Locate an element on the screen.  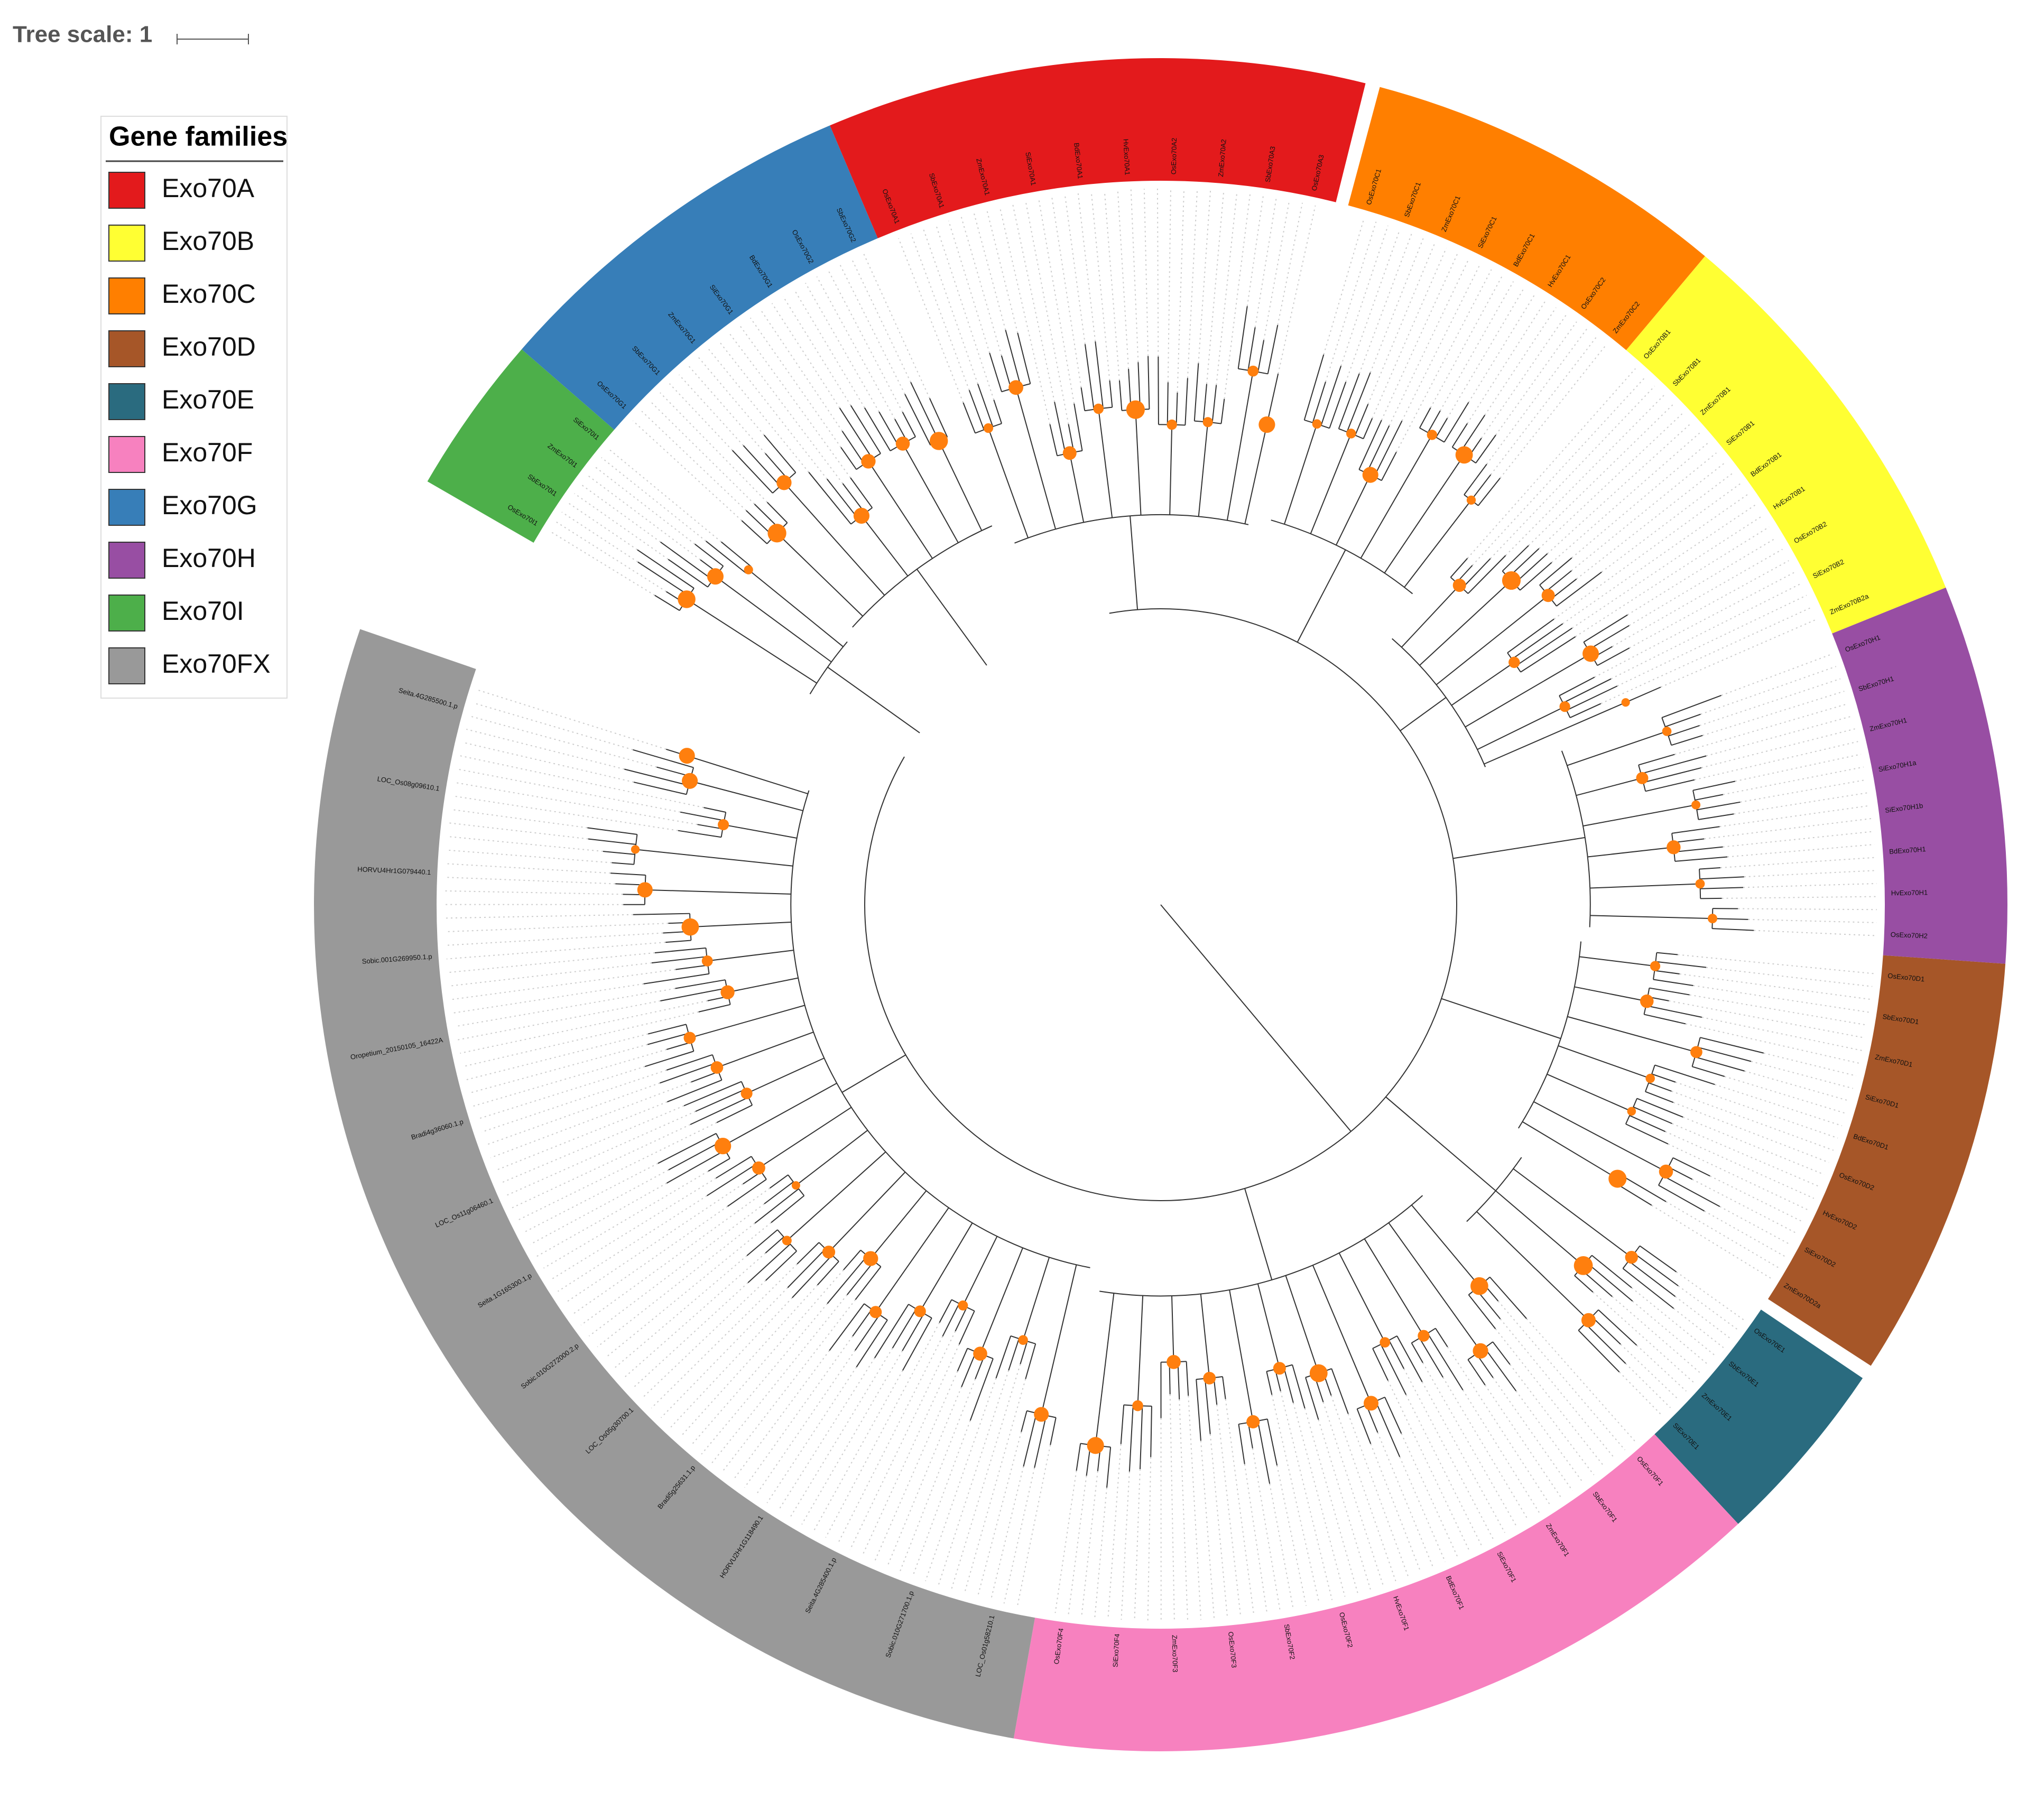
leaf-label: HvExo70H1 is located at coordinates (1909, 892).